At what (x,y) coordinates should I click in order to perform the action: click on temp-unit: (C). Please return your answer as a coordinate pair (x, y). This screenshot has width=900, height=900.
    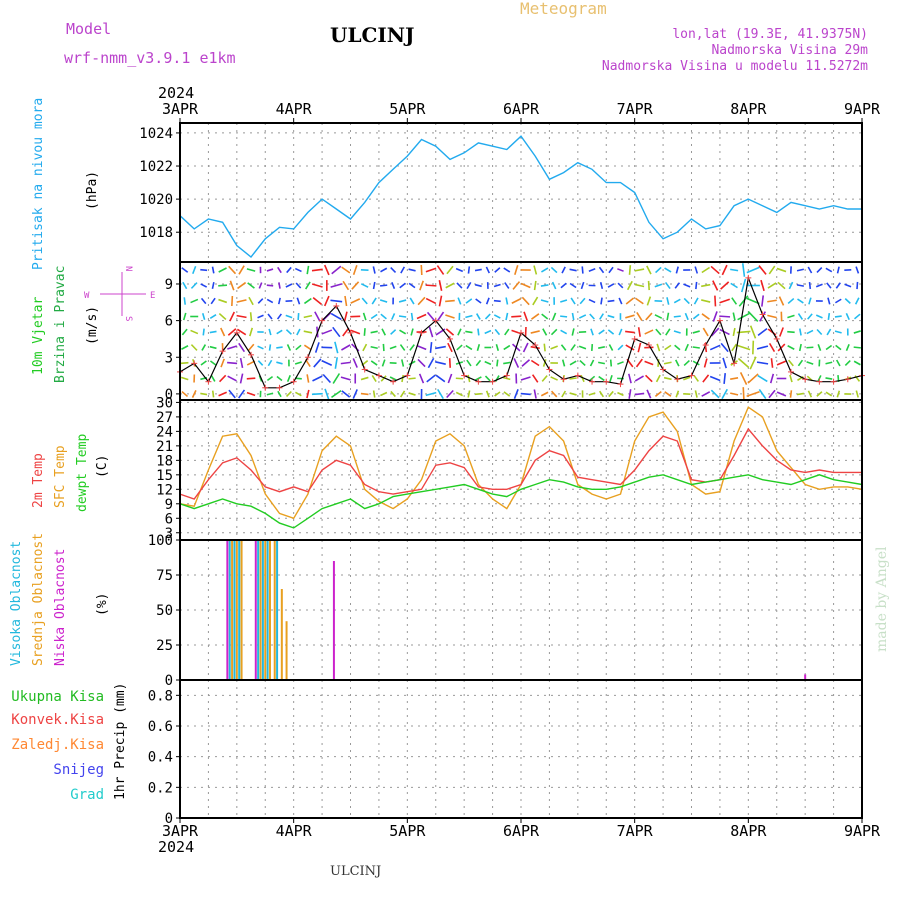
    Looking at the image, I should click on (102, 466).